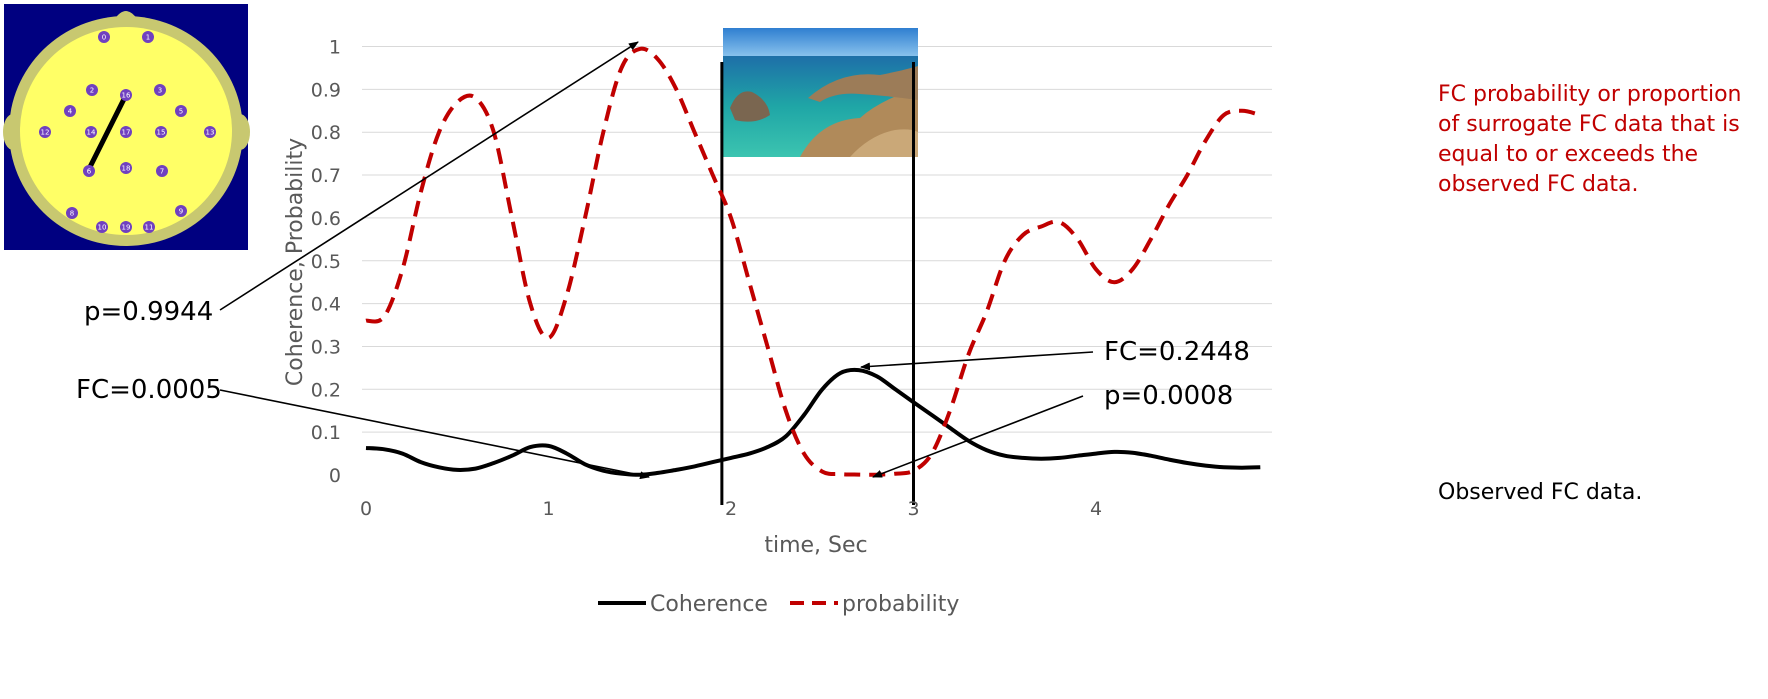 This screenshot has width=1768, height=699. Describe the element at coordinates (107, 133) in the screenshot. I see `connection-line` at that location.